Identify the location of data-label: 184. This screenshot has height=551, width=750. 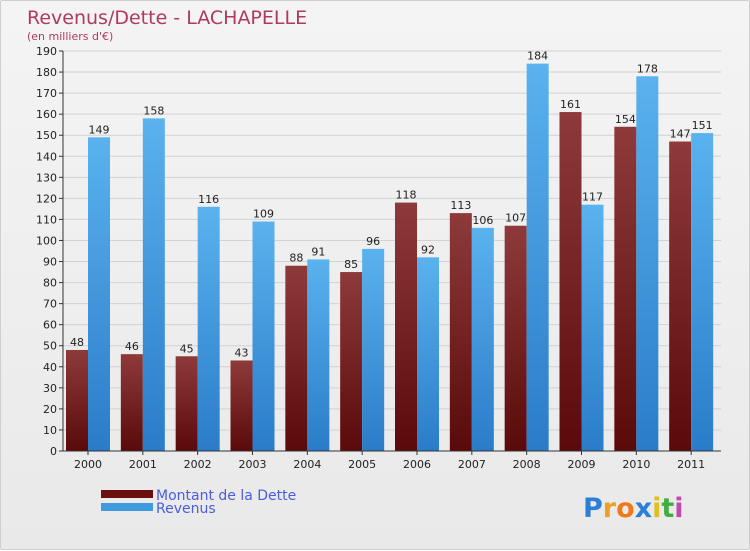
(537, 56).